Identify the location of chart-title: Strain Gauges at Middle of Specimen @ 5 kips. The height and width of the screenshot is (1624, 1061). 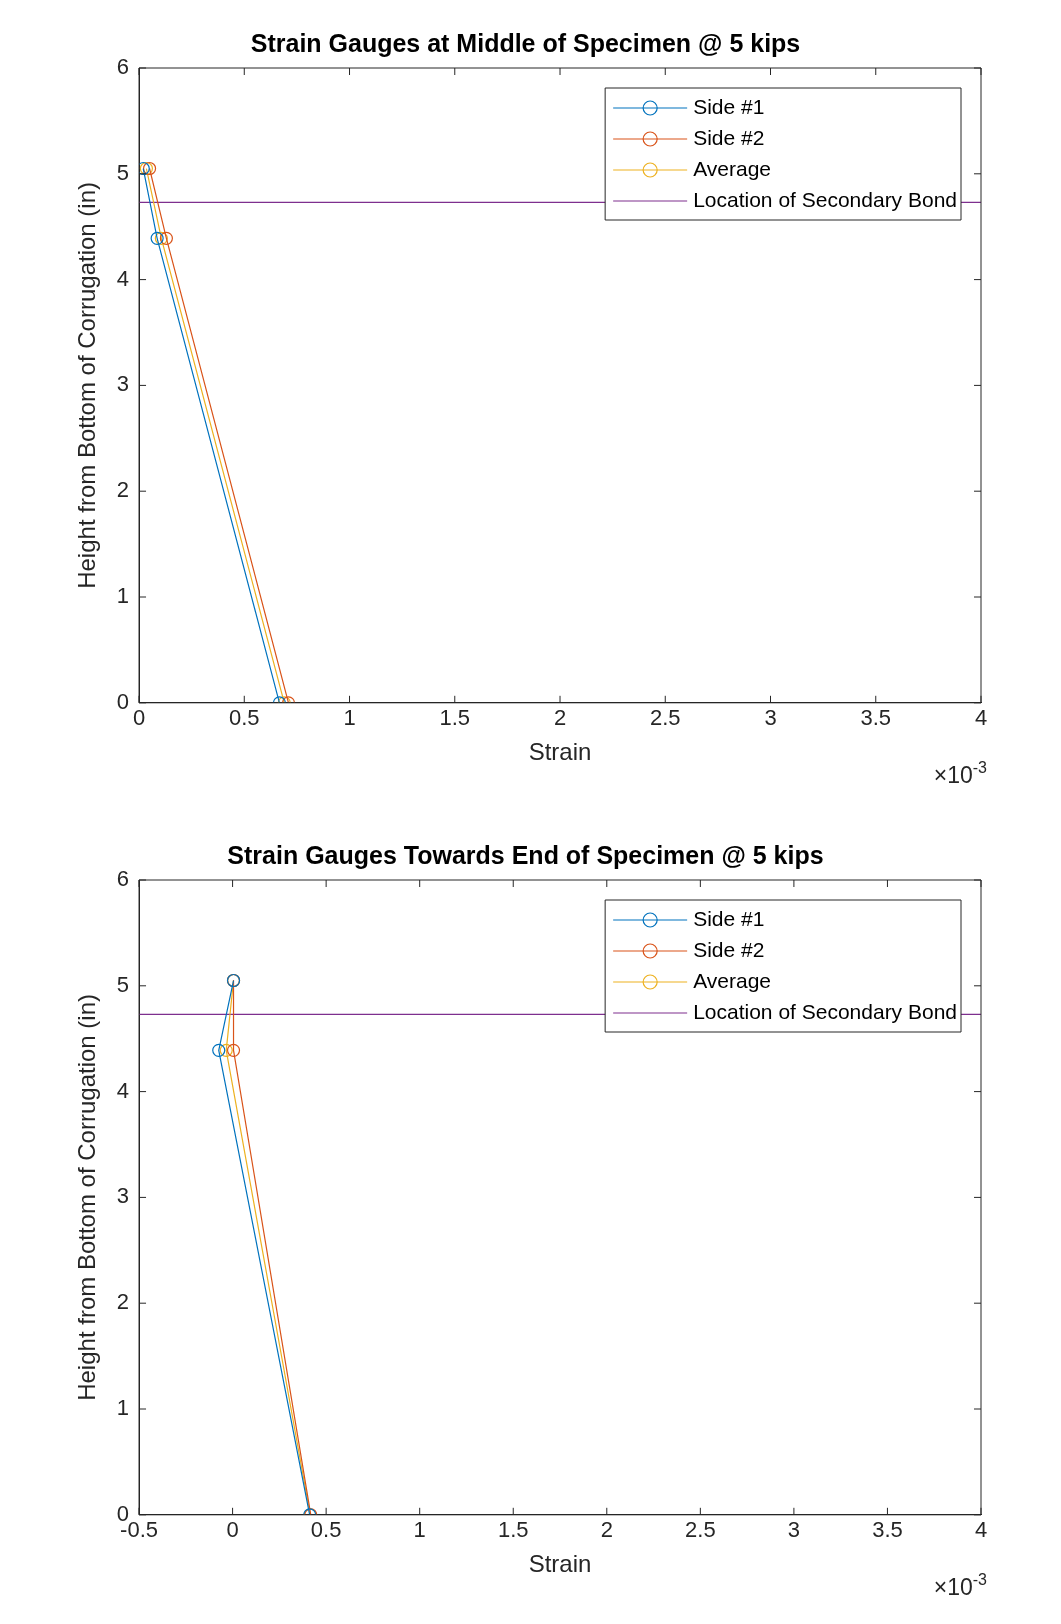
(525, 42).